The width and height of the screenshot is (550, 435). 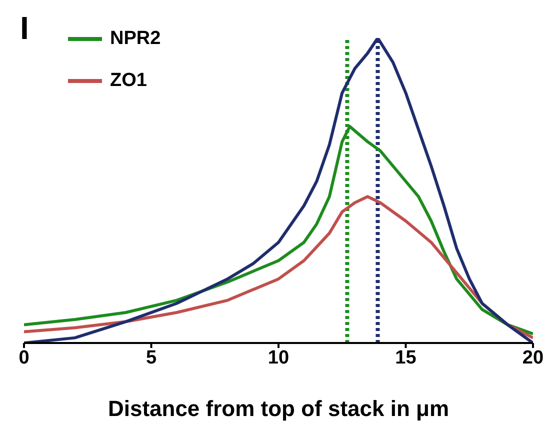 What do you see at coordinates (24, 357) in the screenshot?
I see `x-tick-label: 0` at bounding box center [24, 357].